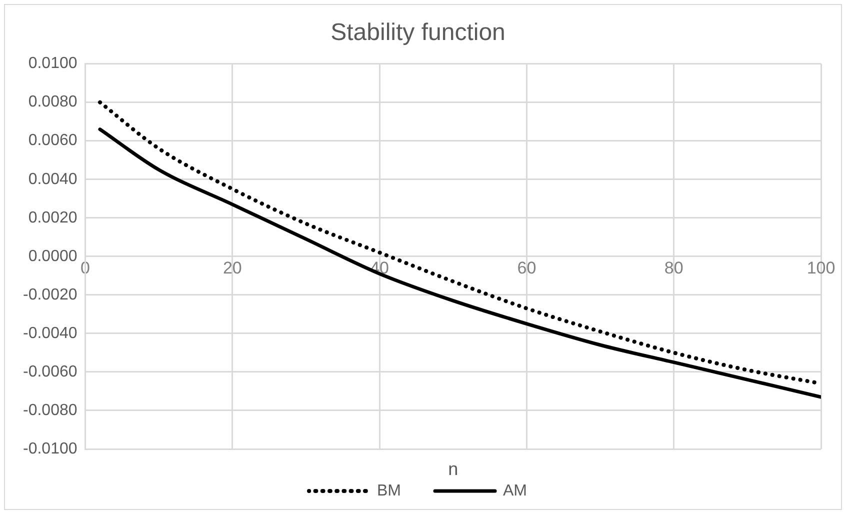 This screenshot has height=514, width=846. I want to click on x-tick-label: 60, so click(526, 268).